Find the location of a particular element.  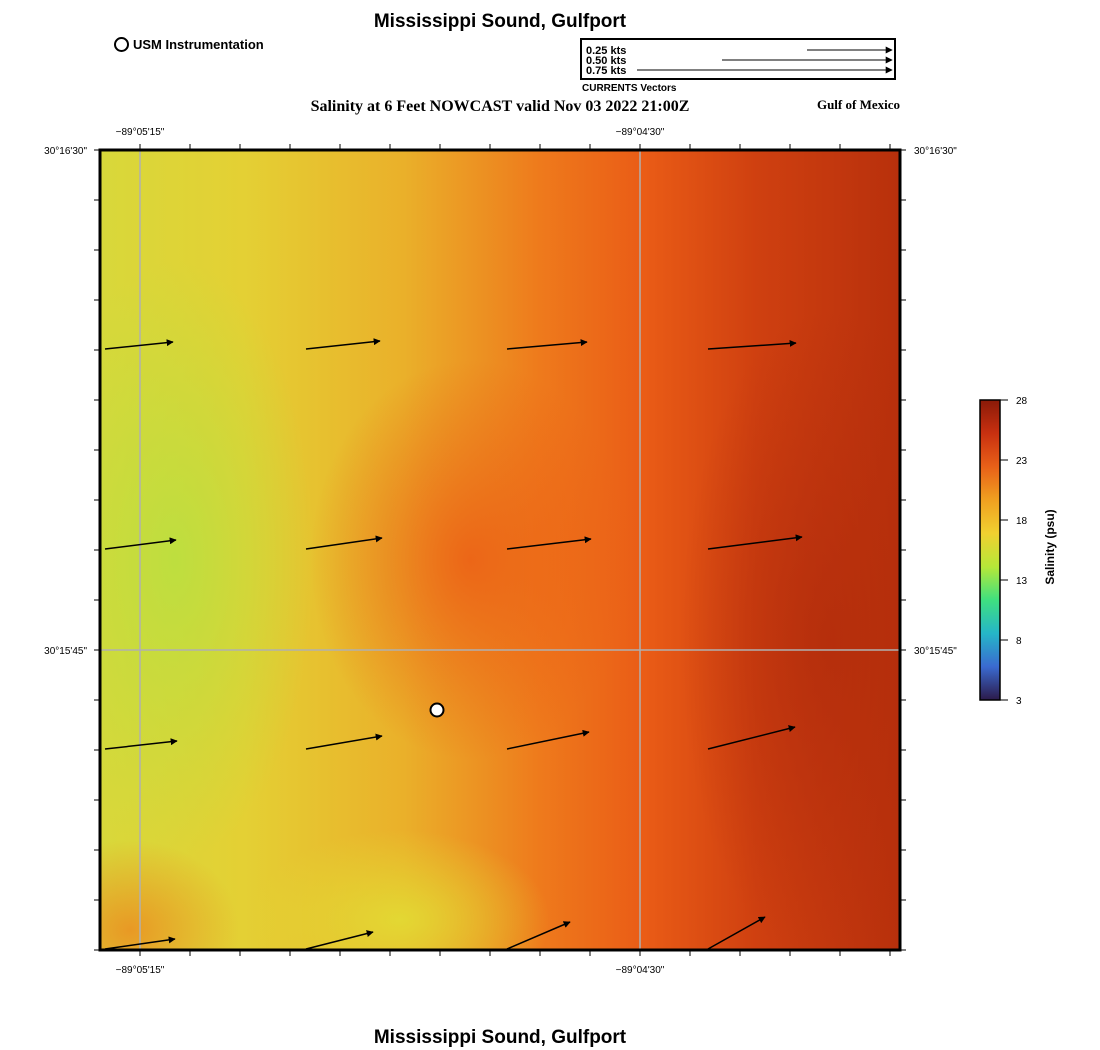

station-marker-icon is located at coordinates (121, 44).